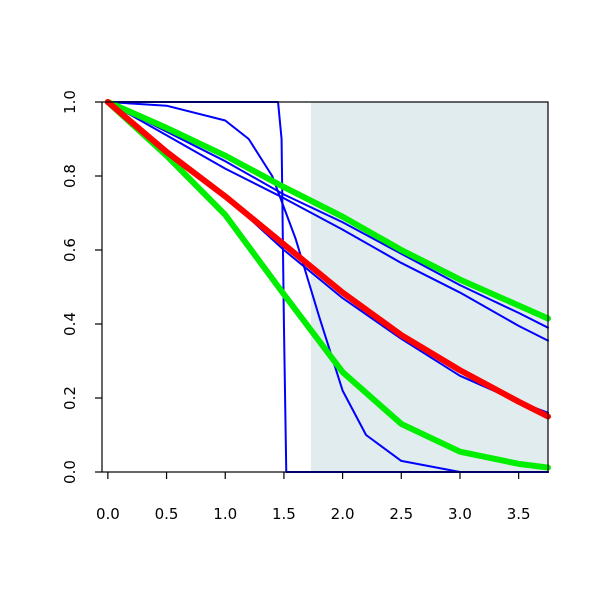 Image resolution: width=600 pixels, height=600 pixels. I want to click on x-tick-label: 3.0, so click(460, 514).